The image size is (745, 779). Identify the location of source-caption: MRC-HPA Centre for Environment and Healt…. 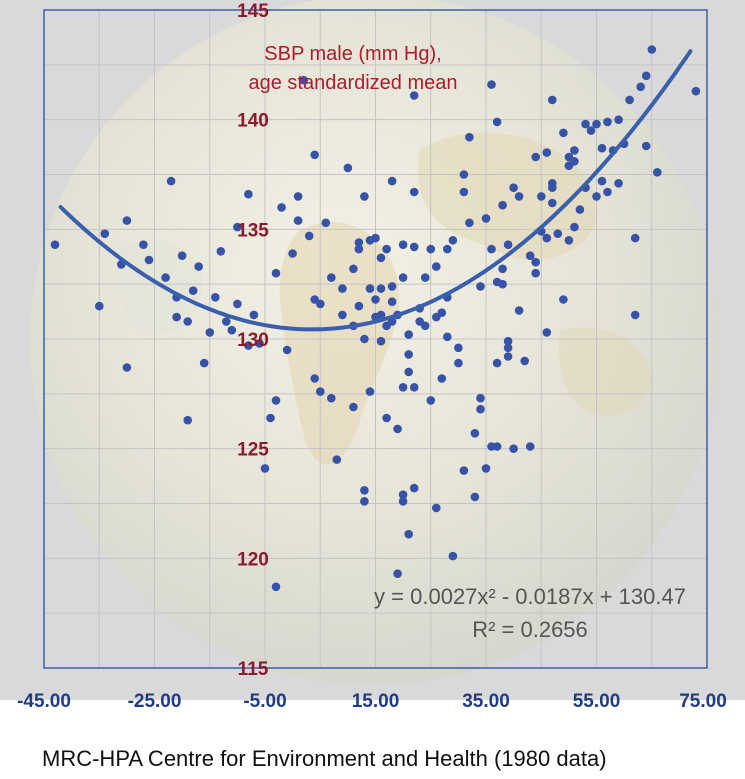
(324, 758).